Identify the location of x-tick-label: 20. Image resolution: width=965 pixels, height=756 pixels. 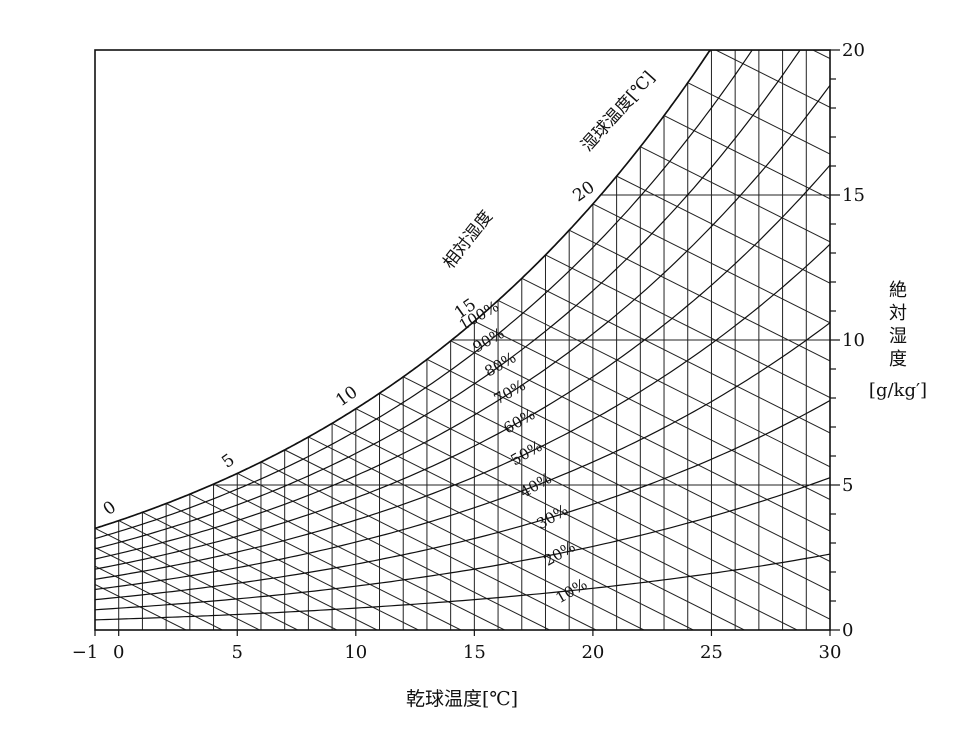
(592, 652).